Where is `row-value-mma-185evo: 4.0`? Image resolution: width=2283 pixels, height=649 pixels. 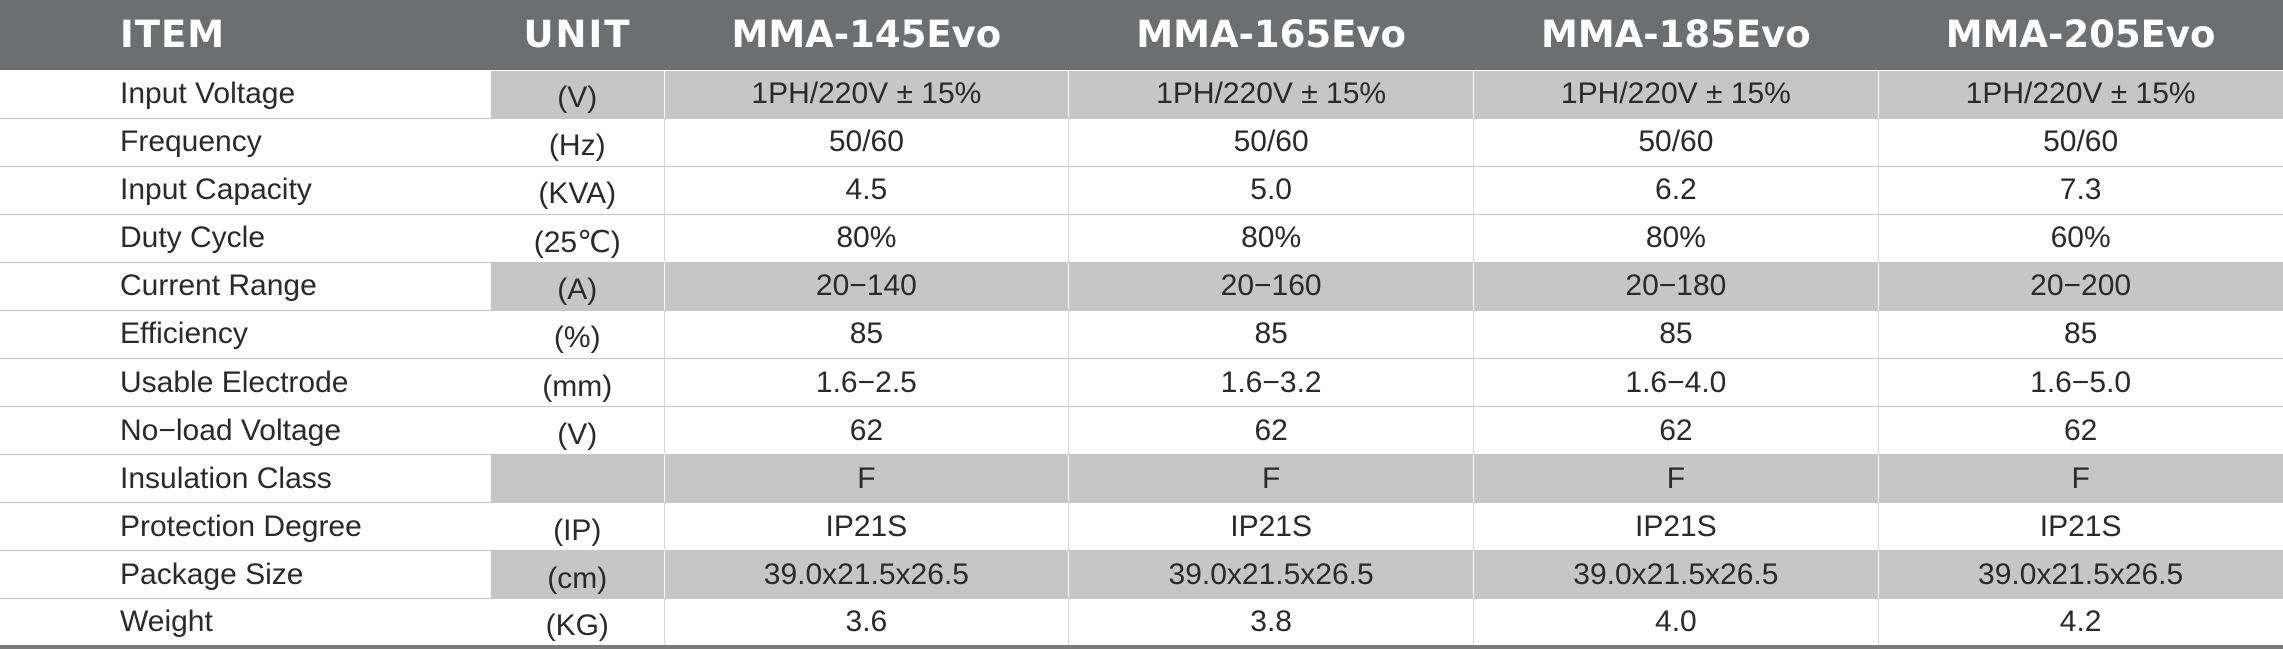
row-value-mma-185evo: 4.0 is located at coordinates (1676, 623).